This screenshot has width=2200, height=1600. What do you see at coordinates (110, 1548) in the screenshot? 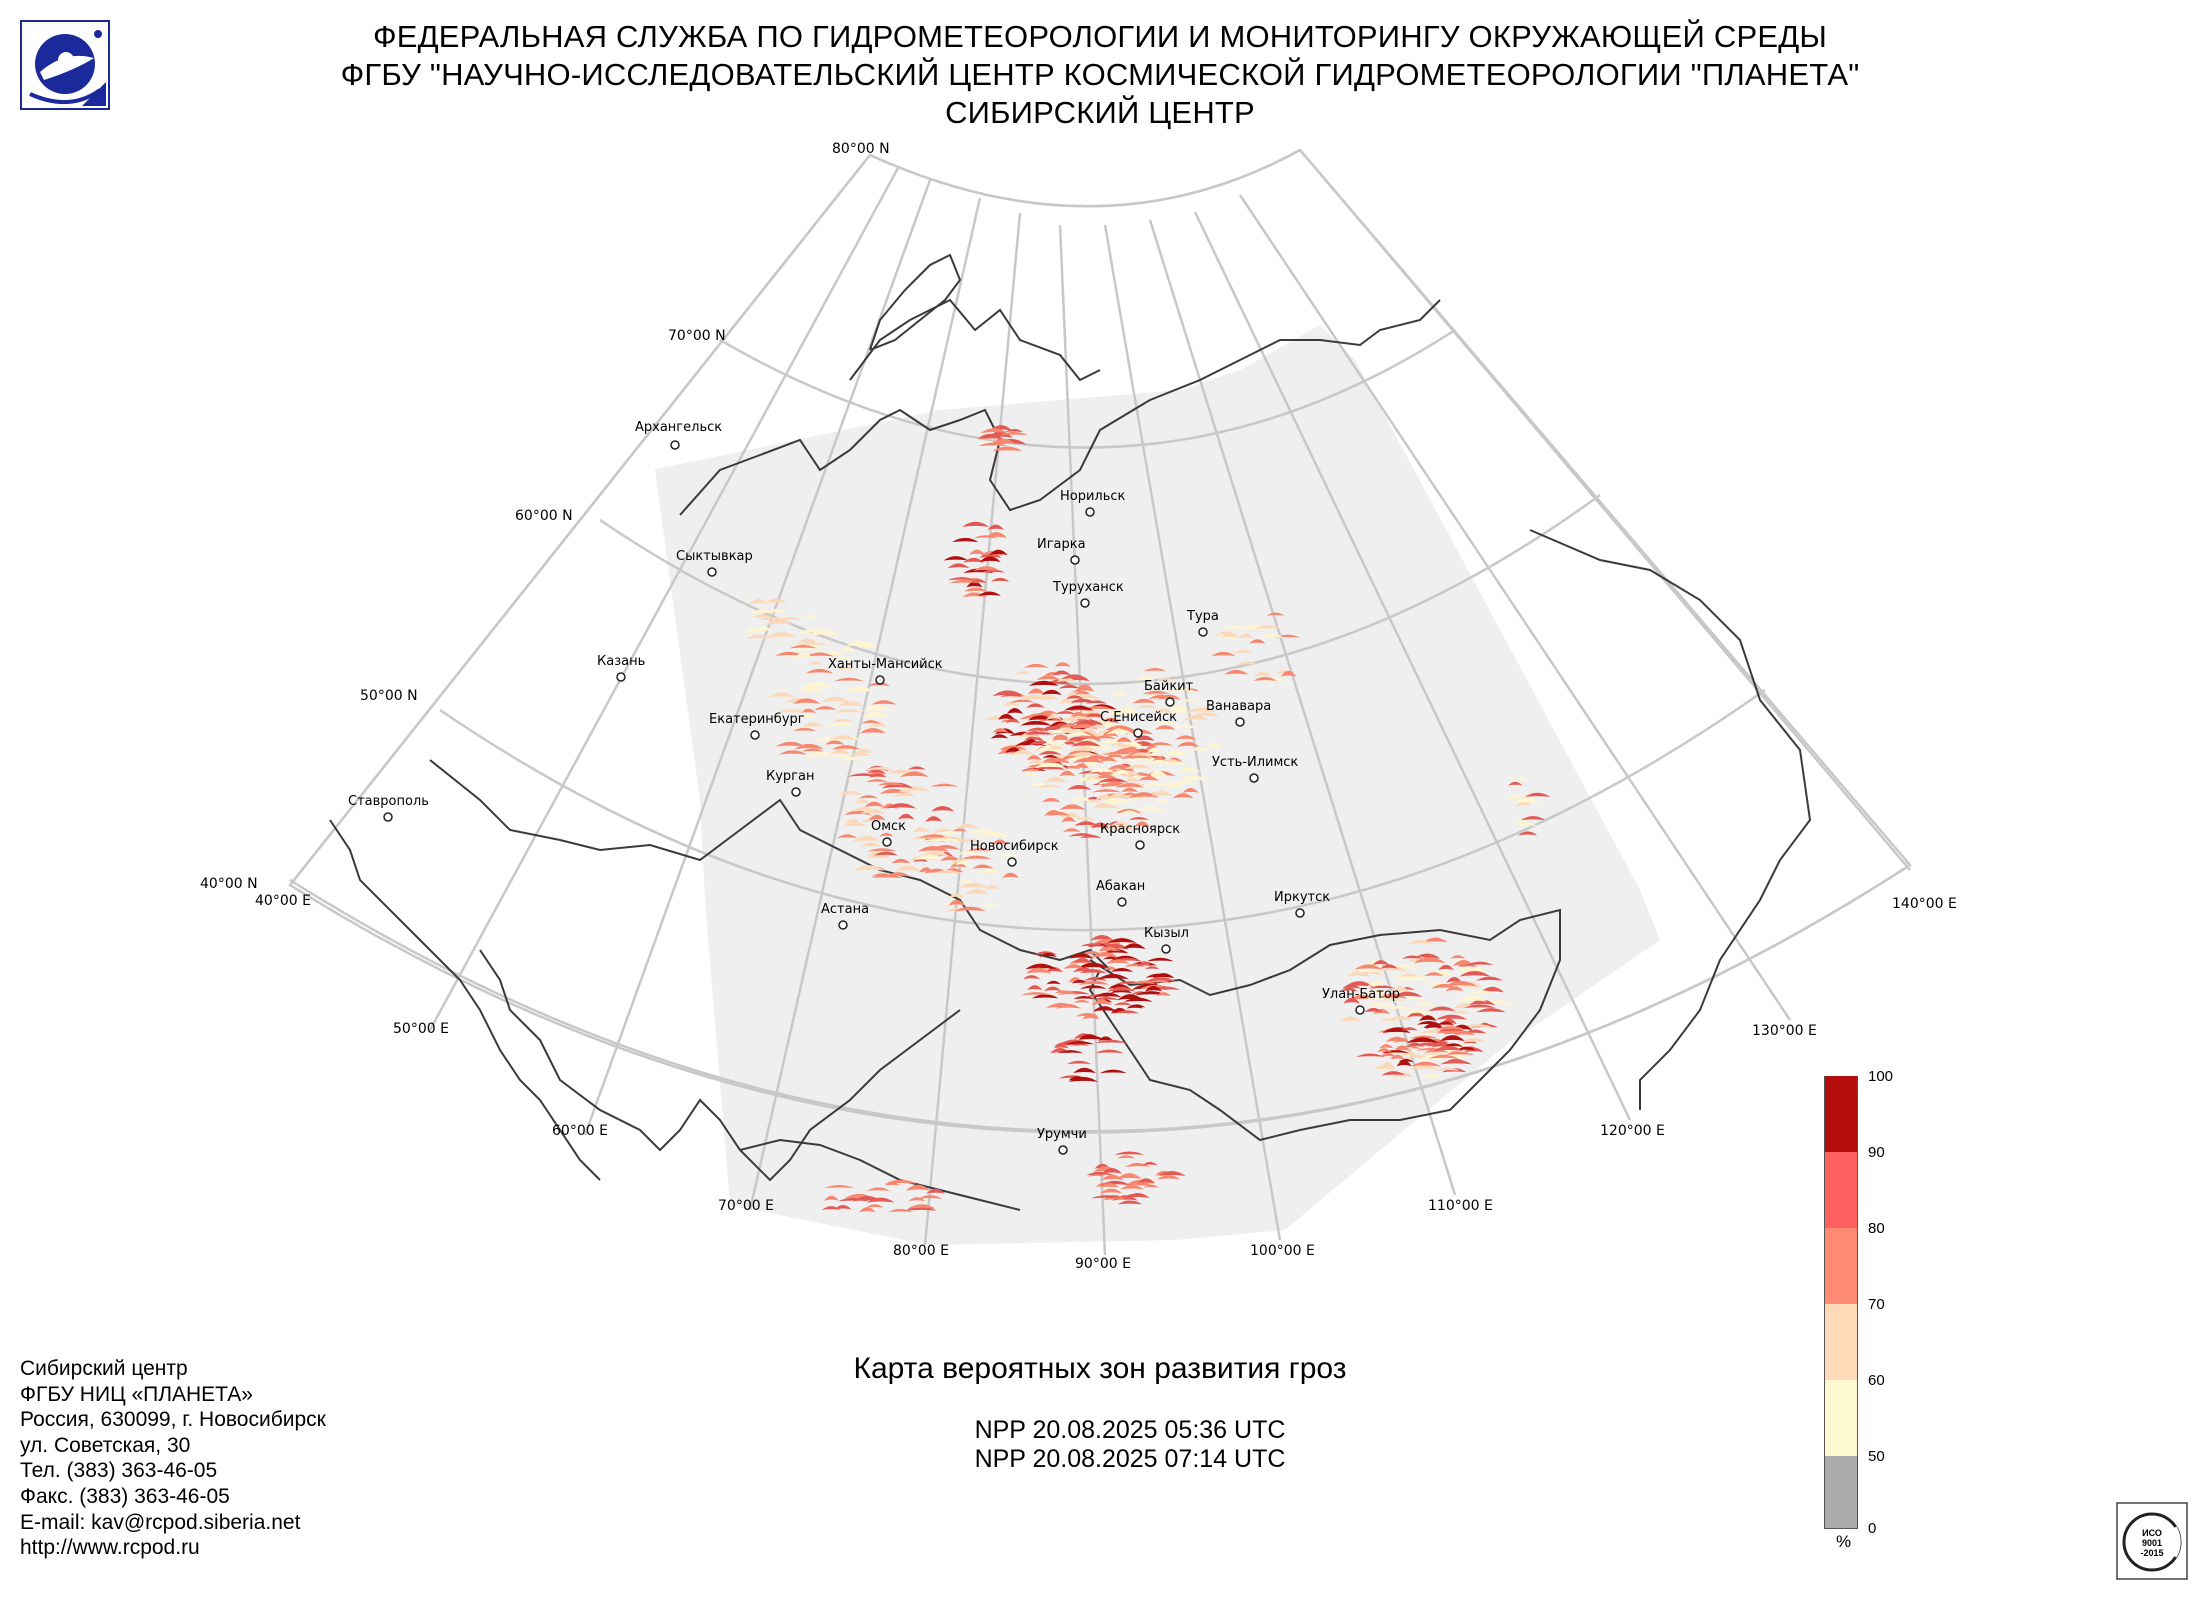
I see `contact-website: http://www.rcpod.ru` at bounding box center [110, 1548].